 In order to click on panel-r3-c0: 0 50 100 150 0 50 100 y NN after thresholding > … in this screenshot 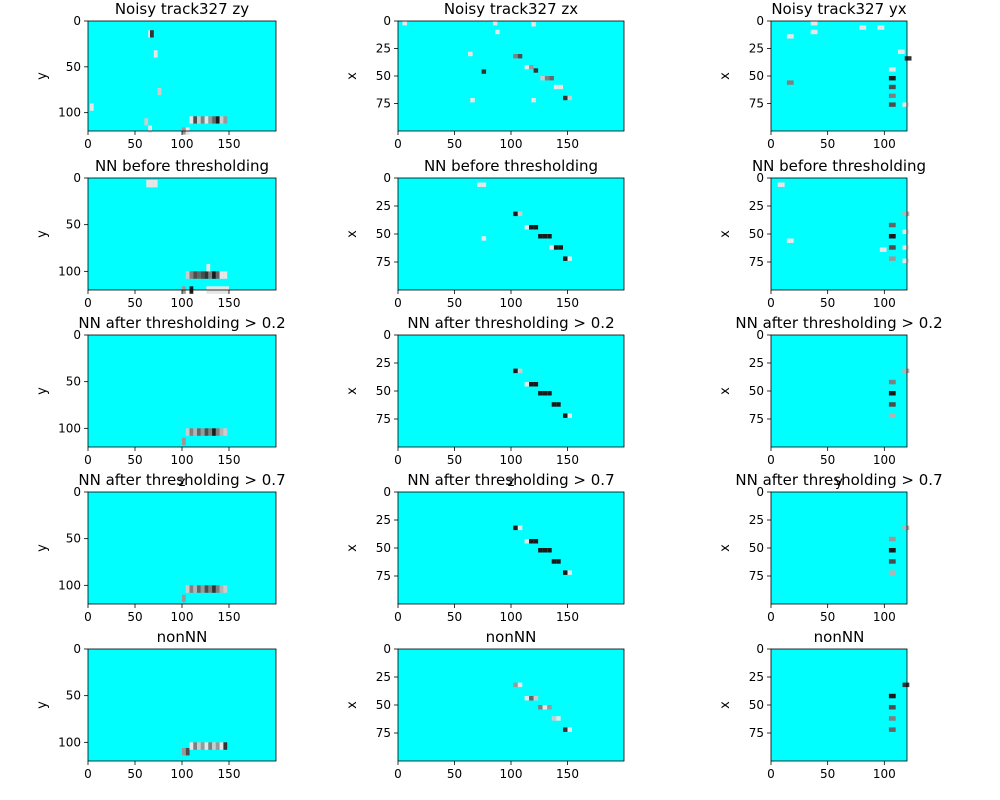, I will do `click(160, 547)`.